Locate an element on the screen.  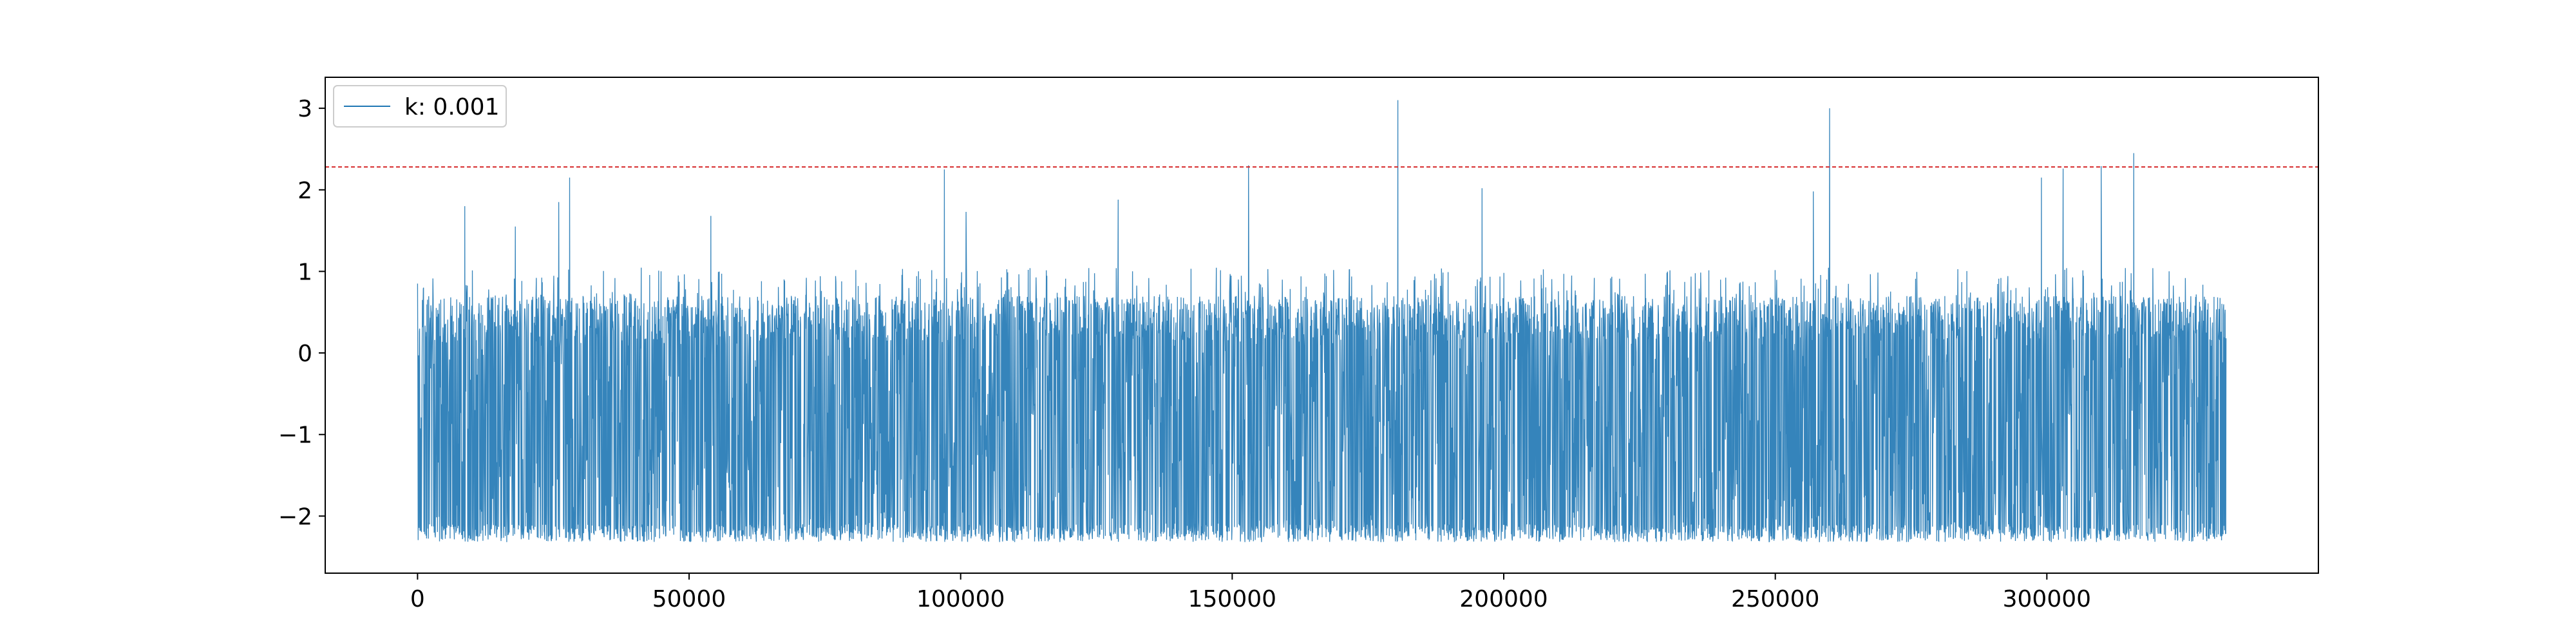
legend-label: k: 0.001 is located at coordinates (451, 107).